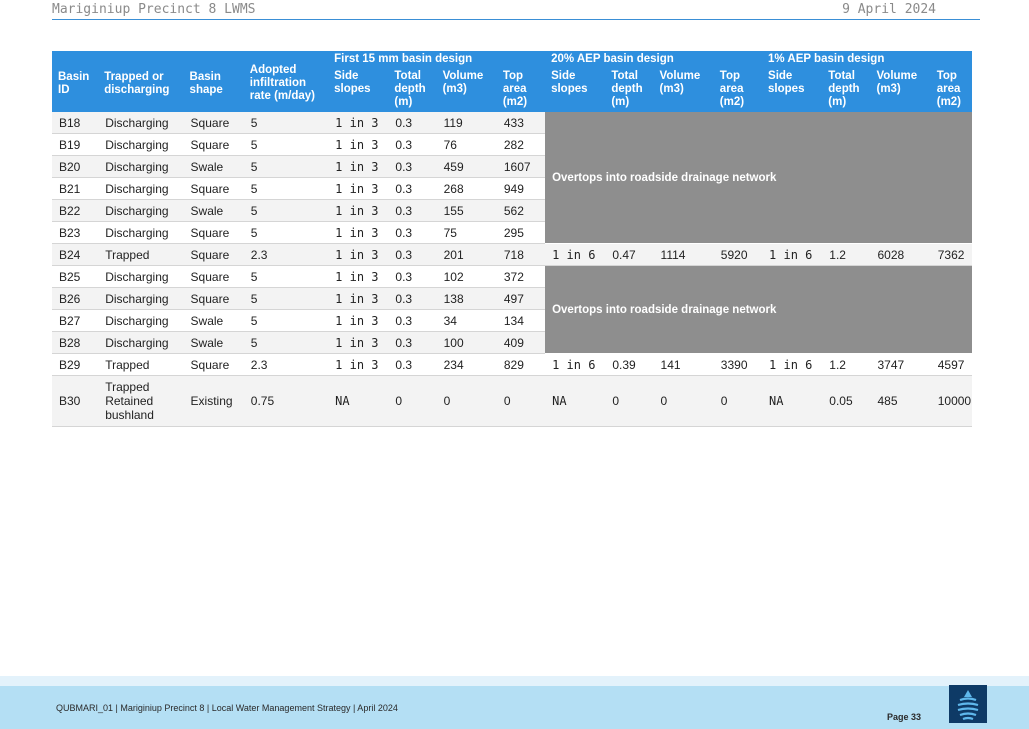 The width and height of the screenshot is (1029, 729). Describe the element at coordinates (213, 81) in the screenshot. I see `col-shape: Basin shape` at that location.